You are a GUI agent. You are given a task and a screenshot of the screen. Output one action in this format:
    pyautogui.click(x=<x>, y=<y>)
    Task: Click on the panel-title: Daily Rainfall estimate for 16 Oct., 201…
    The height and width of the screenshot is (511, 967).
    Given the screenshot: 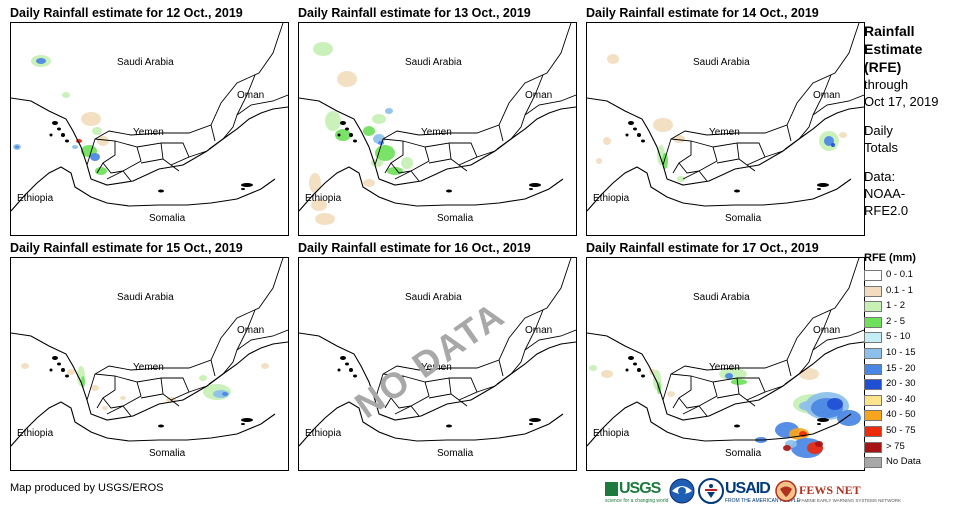 What is the action you would take?
    pyautogui.click(x=414, y=248)
    